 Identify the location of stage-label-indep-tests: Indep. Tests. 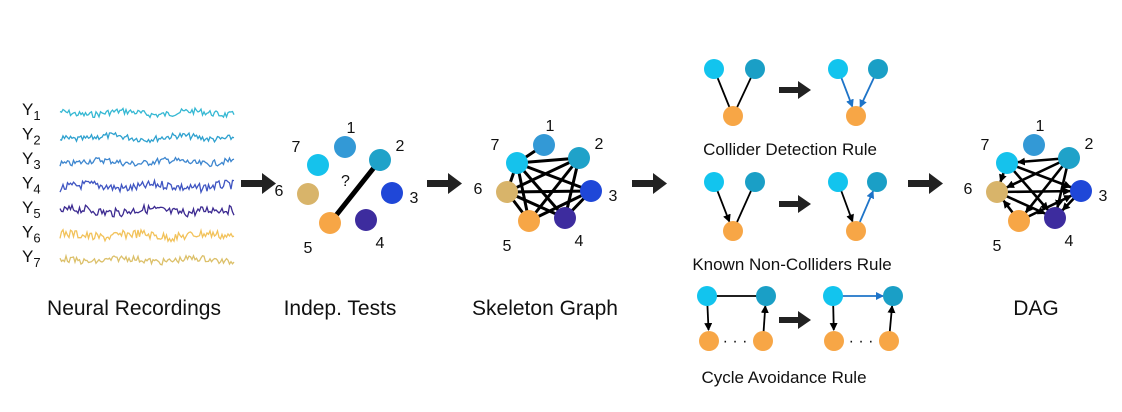
(340, 308).